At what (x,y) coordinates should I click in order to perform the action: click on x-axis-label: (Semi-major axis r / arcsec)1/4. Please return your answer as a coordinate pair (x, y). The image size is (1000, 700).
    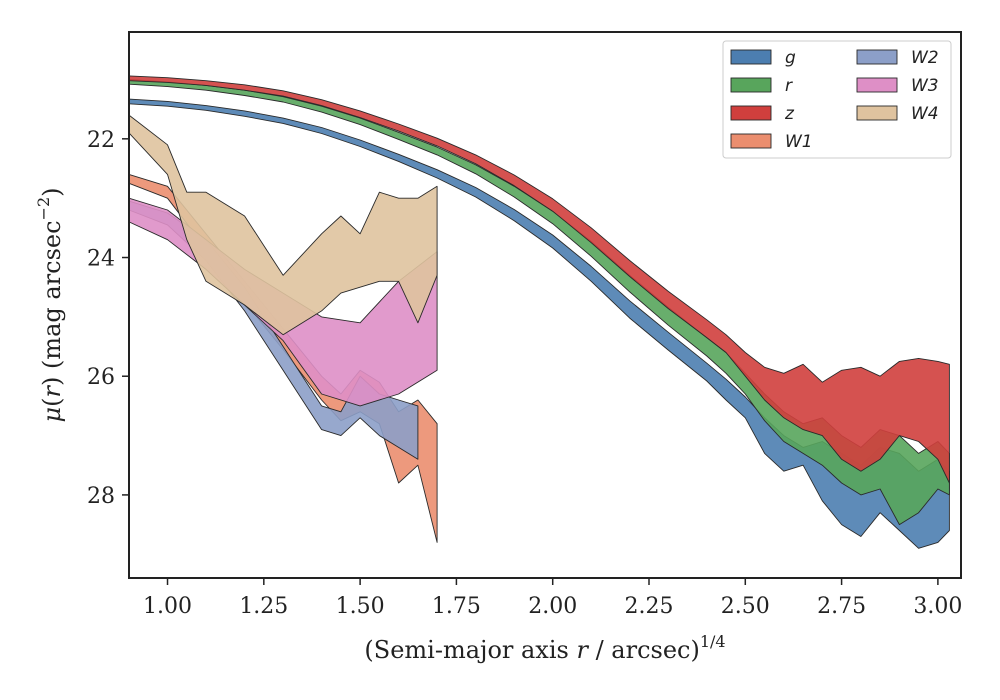
    Looking at the image, I should click on (544, 648).